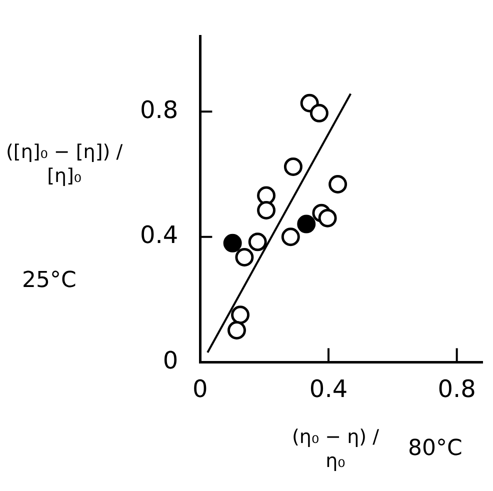  What do you see at coordinates (435, 448) in the screenshot?
I see `text: 80°C` at bounding box center [435, 448].